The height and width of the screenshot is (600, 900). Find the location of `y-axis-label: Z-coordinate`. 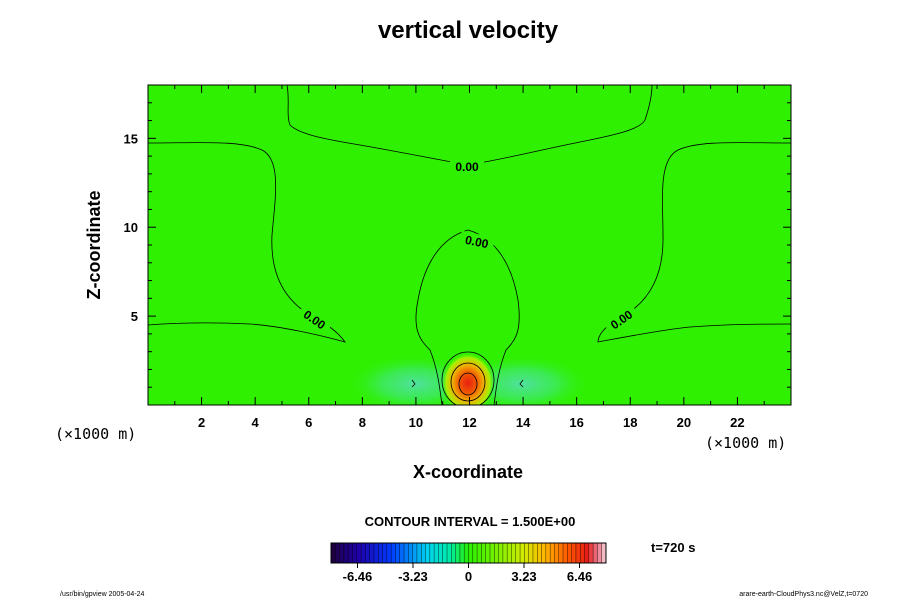

y-axis-label: Z-coordinate is located at coordinates (94, 244).